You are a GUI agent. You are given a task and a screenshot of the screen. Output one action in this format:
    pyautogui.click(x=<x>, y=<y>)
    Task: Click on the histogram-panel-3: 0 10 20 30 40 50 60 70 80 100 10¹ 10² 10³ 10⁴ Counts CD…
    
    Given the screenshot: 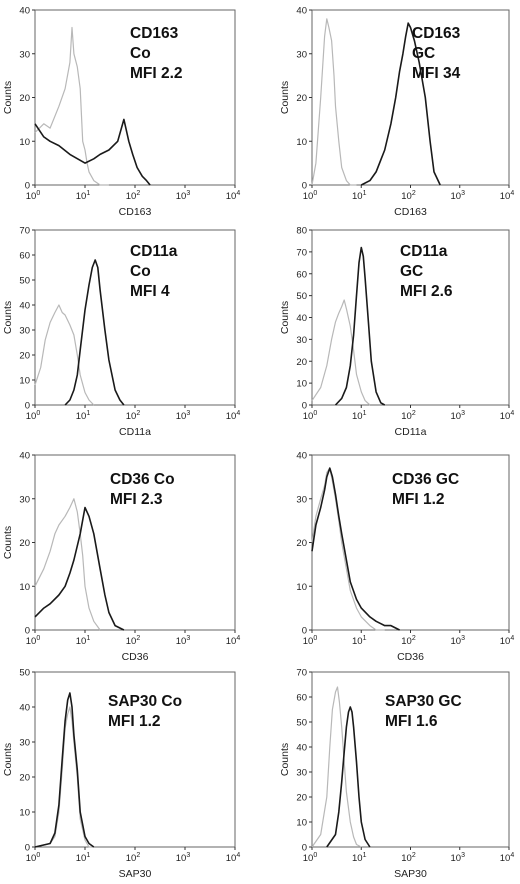 What is the action you would take?
    pyautogui.click(x=396, y=332)
    